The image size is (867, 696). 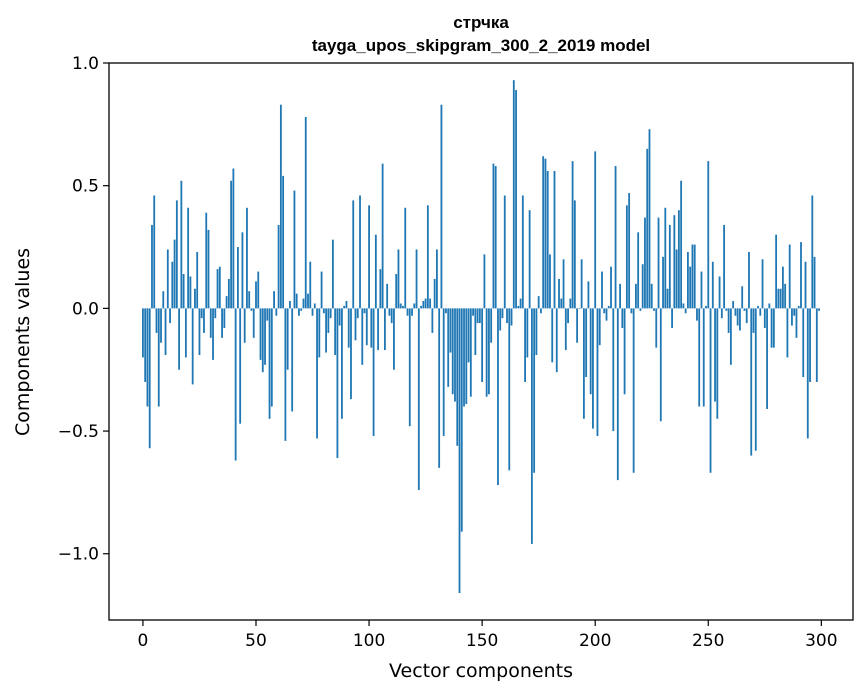 What do you see at coordinates (83, 309) in the screenshot?
I see `y-axis-ticks: 1.0 0.5 0.0 −0.5 −1.0` at bounding box center [83, 309].